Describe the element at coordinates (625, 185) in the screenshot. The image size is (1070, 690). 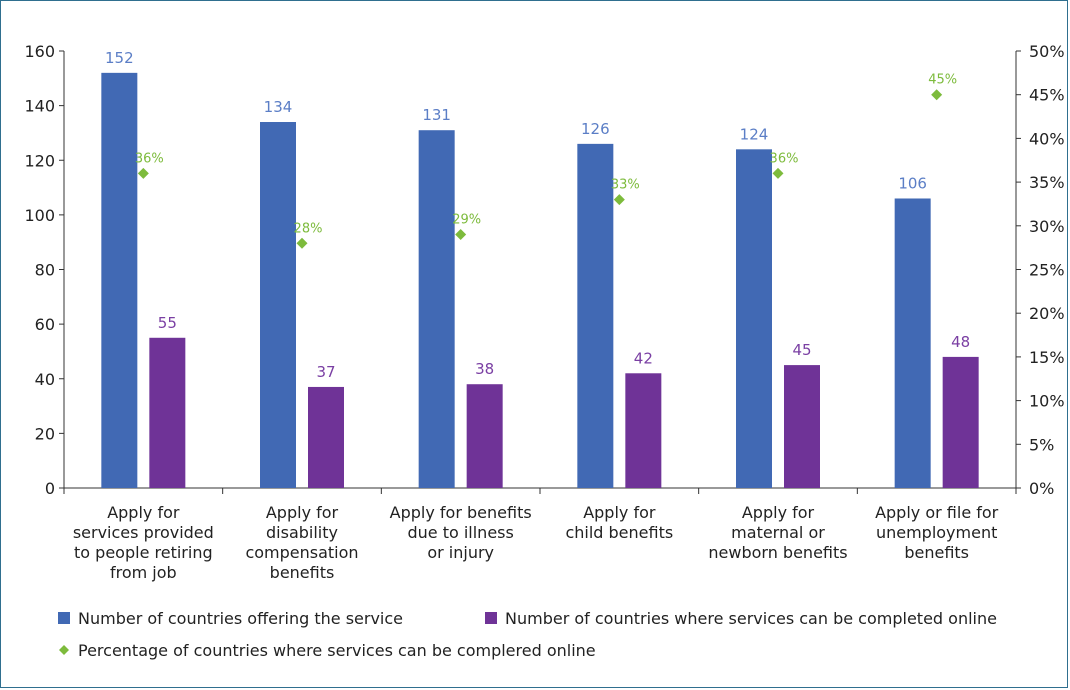
I see `percentage-label: 33%` at that location.